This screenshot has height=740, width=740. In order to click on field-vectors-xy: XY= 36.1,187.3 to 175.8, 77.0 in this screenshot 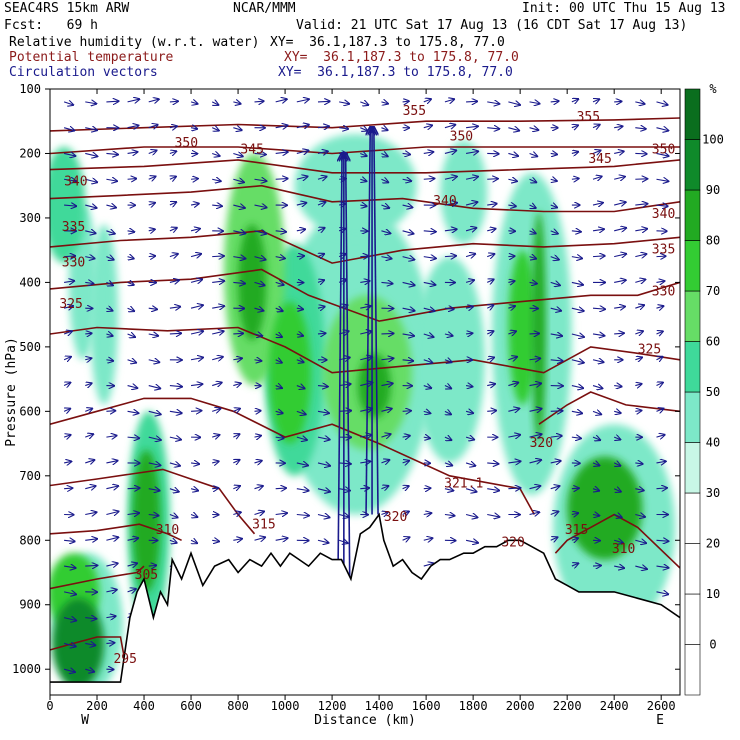, I will do `click(395, 72)`.